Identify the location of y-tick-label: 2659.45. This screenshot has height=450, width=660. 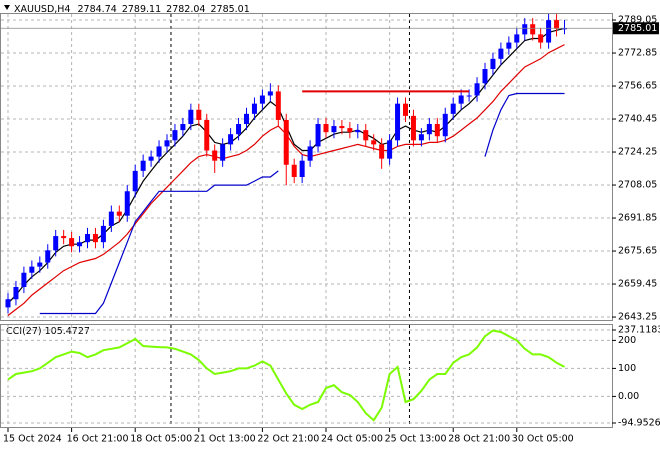
(637, 284).